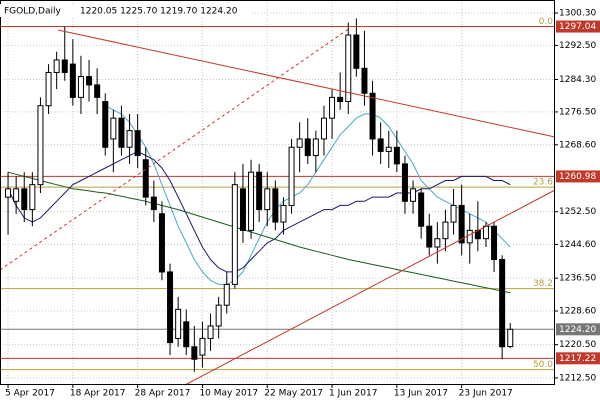 The height and width of the screenshot is (400, 600). Describe the element at coordinates (577, 279) in the screenshot. I see `y-tick-label: 1236.50` at that location.